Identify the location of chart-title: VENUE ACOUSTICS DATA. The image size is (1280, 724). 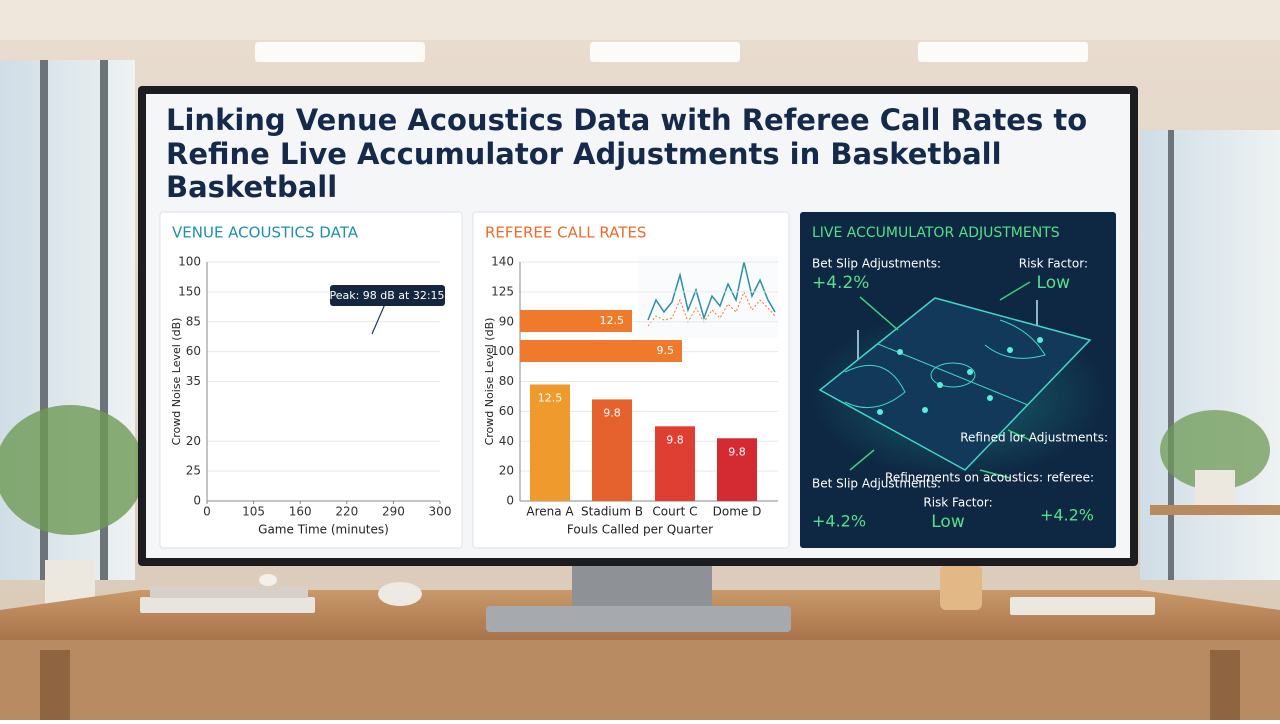
(265, 233).